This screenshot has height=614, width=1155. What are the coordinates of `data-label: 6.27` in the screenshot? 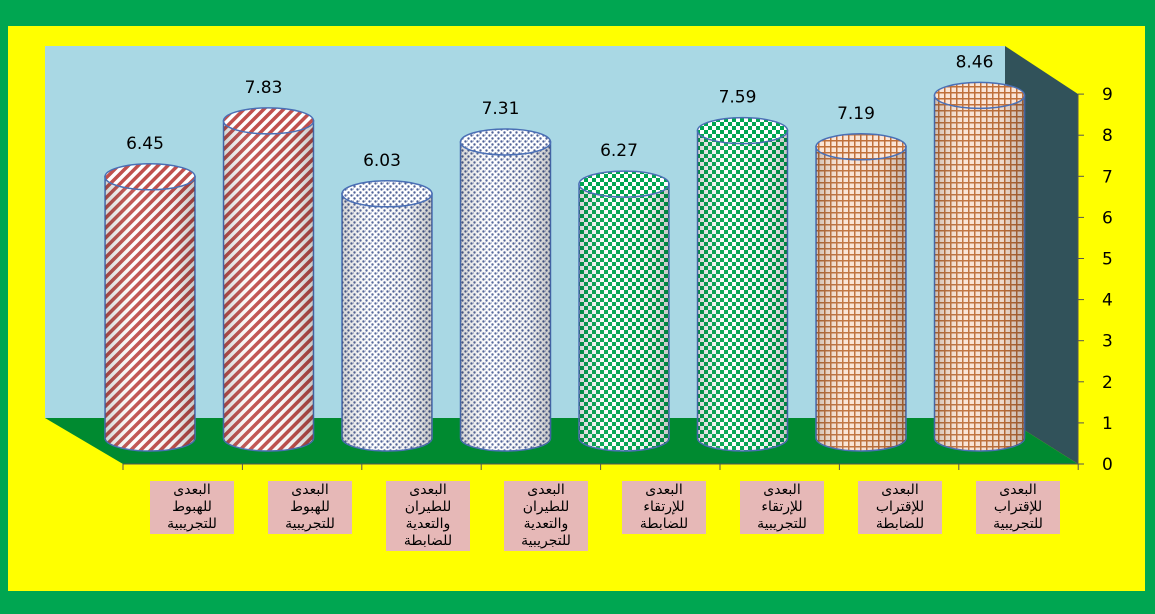 It's located at (619, 151).